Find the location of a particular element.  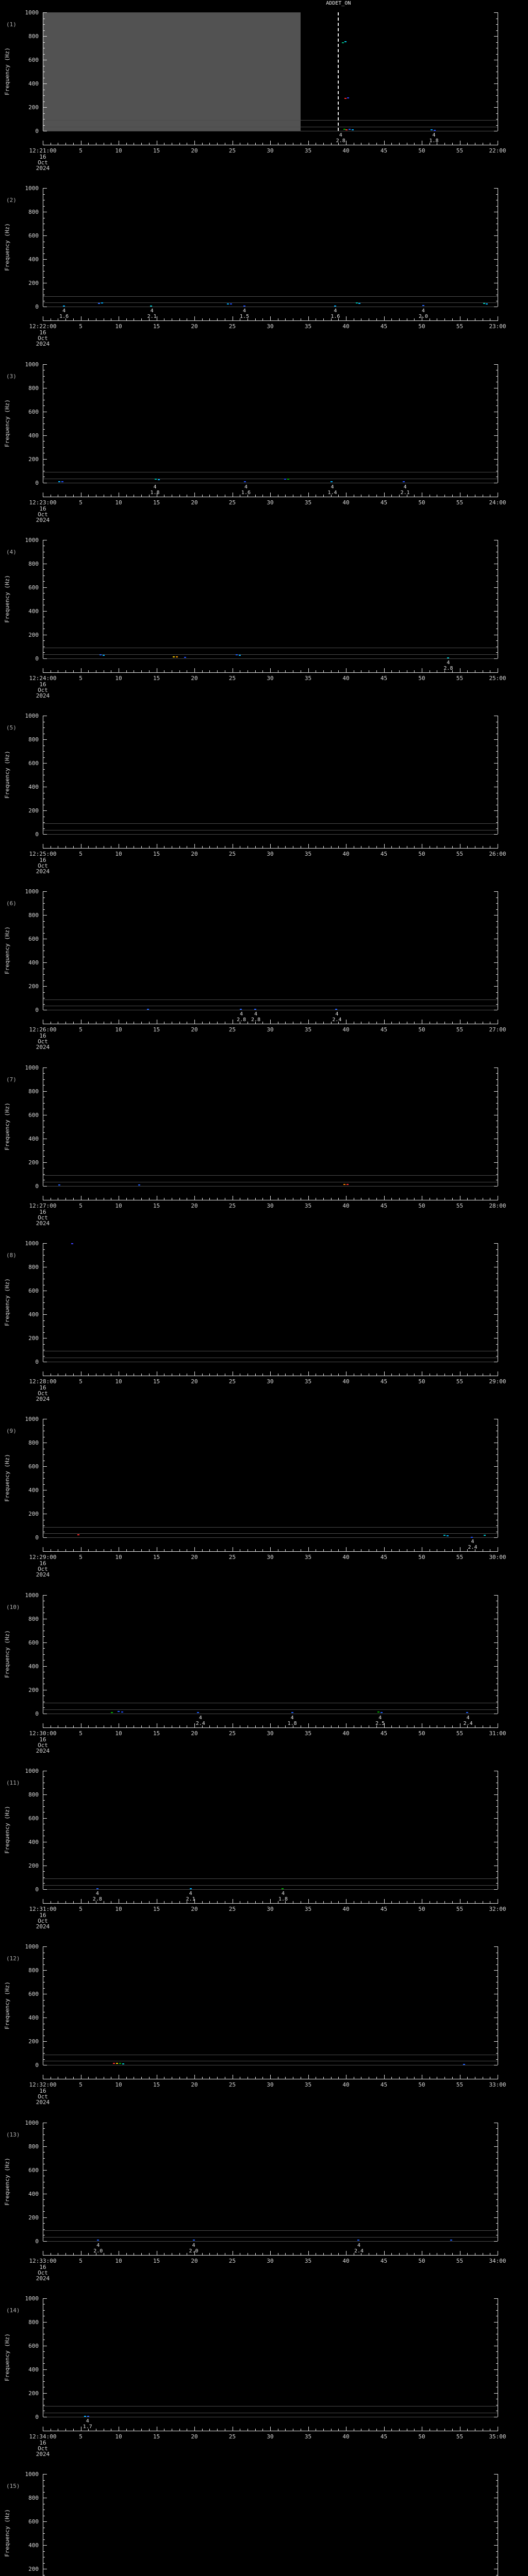

detection-annotation-value: 2.4 is located at coordinates (337, 1020).